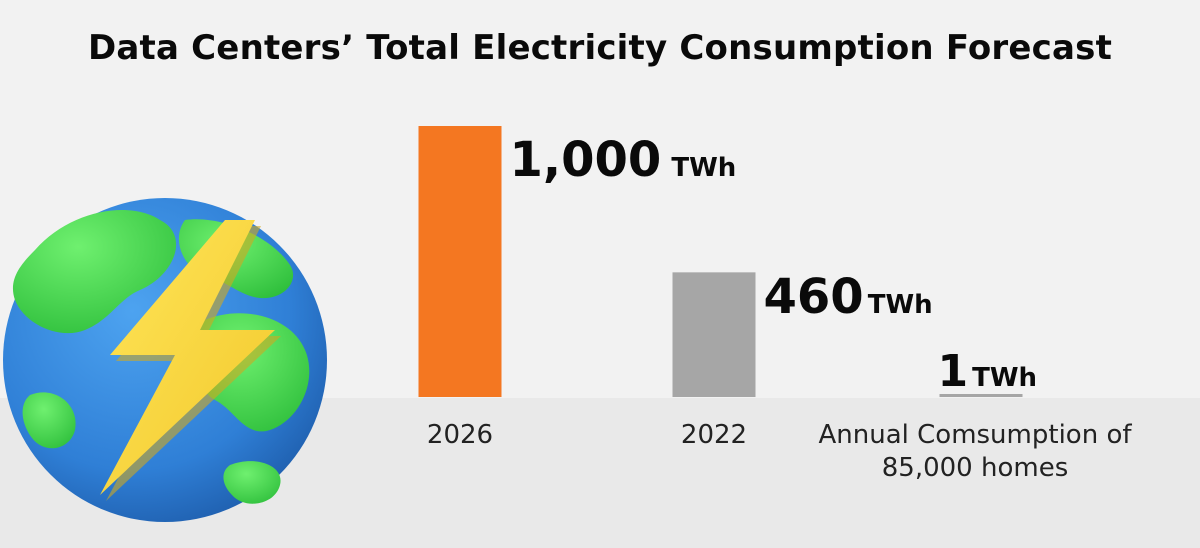 The height and width of the screenshot is (548, 1200). I want to click on category-line-0-0: 2026, so click(460, 435).